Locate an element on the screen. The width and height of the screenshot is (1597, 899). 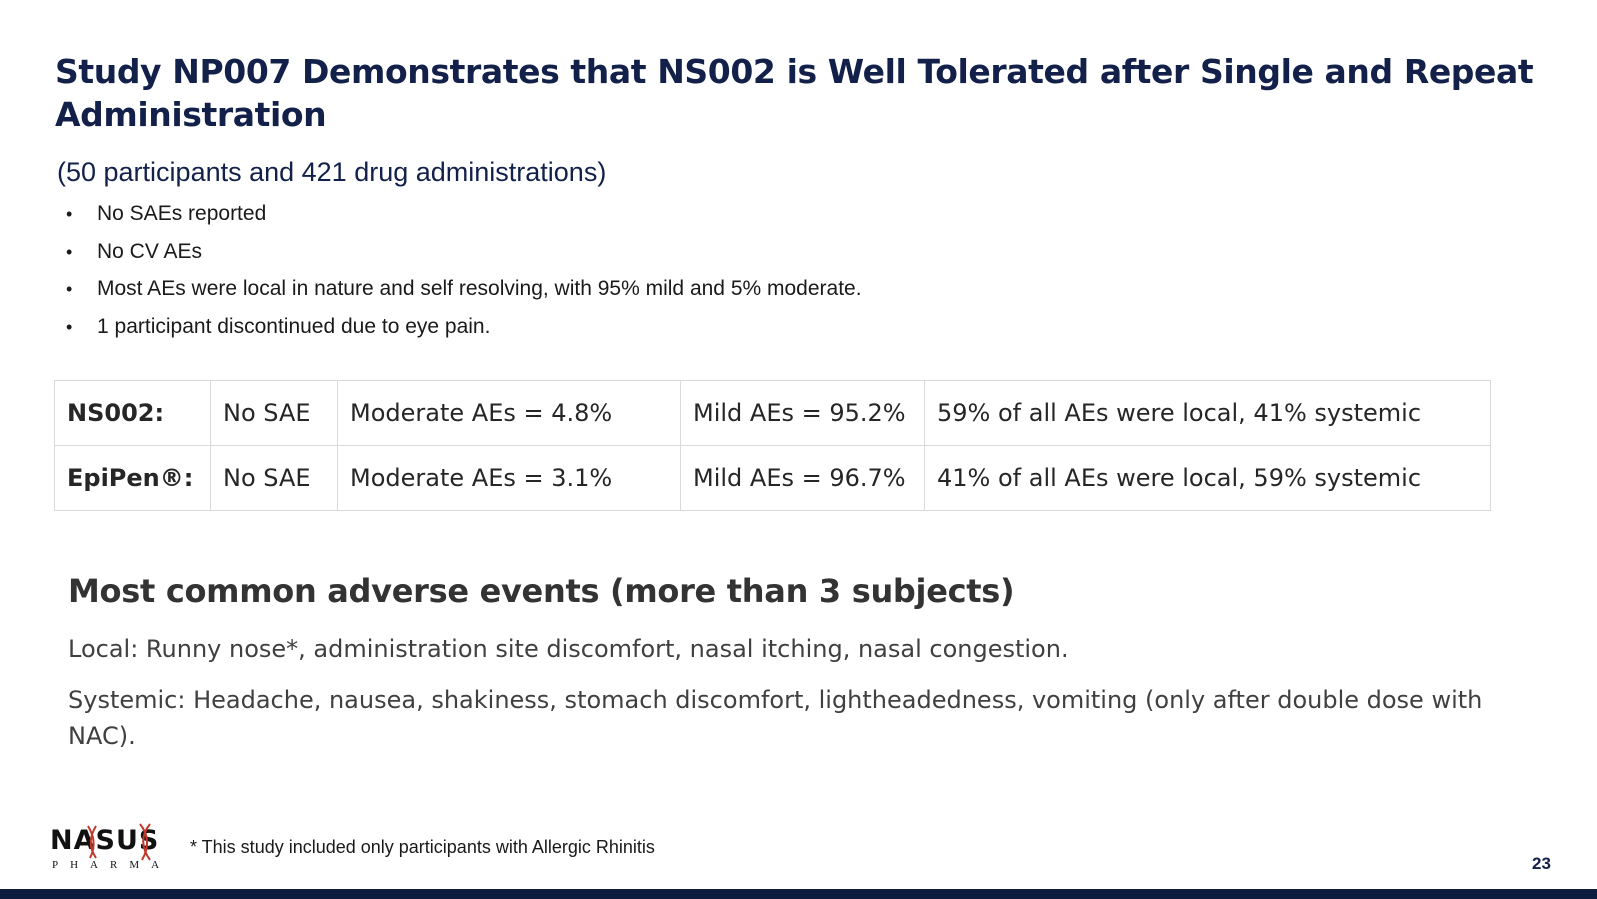
table-cell: Mild AEs = 96.7% is located at coordinates (802, 478).